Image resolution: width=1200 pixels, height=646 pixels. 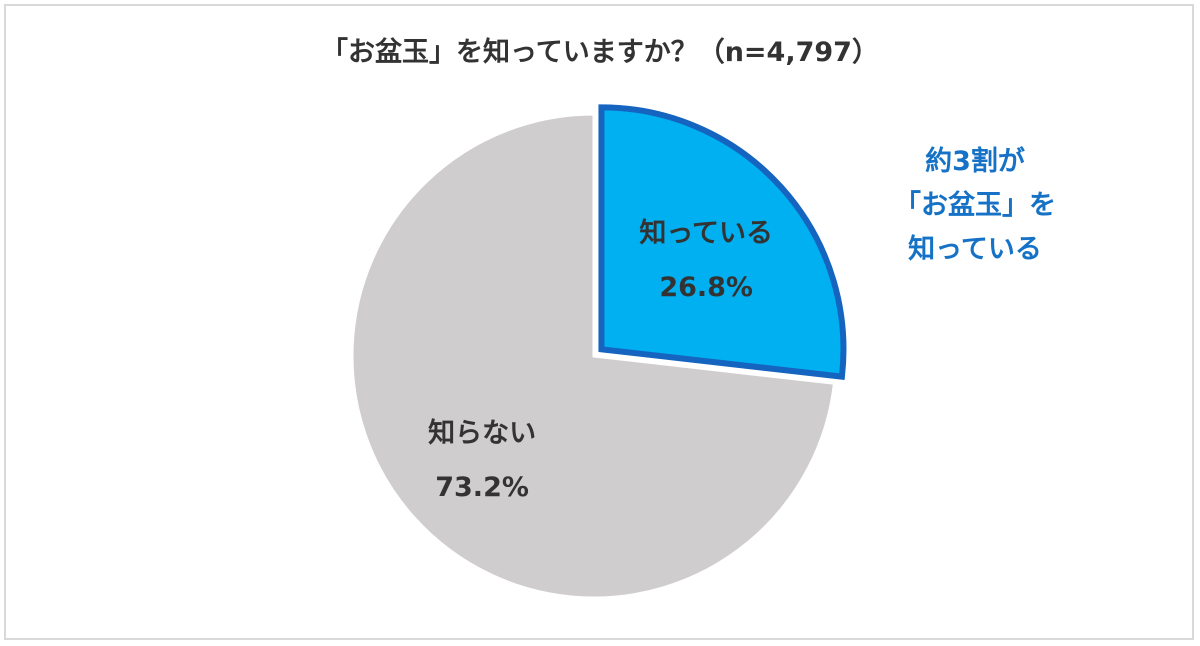 What do you see at coordinates (706, 233) in the screenshot?
I see `slice-label-known: 知っている` at bounding box center [706, 233].